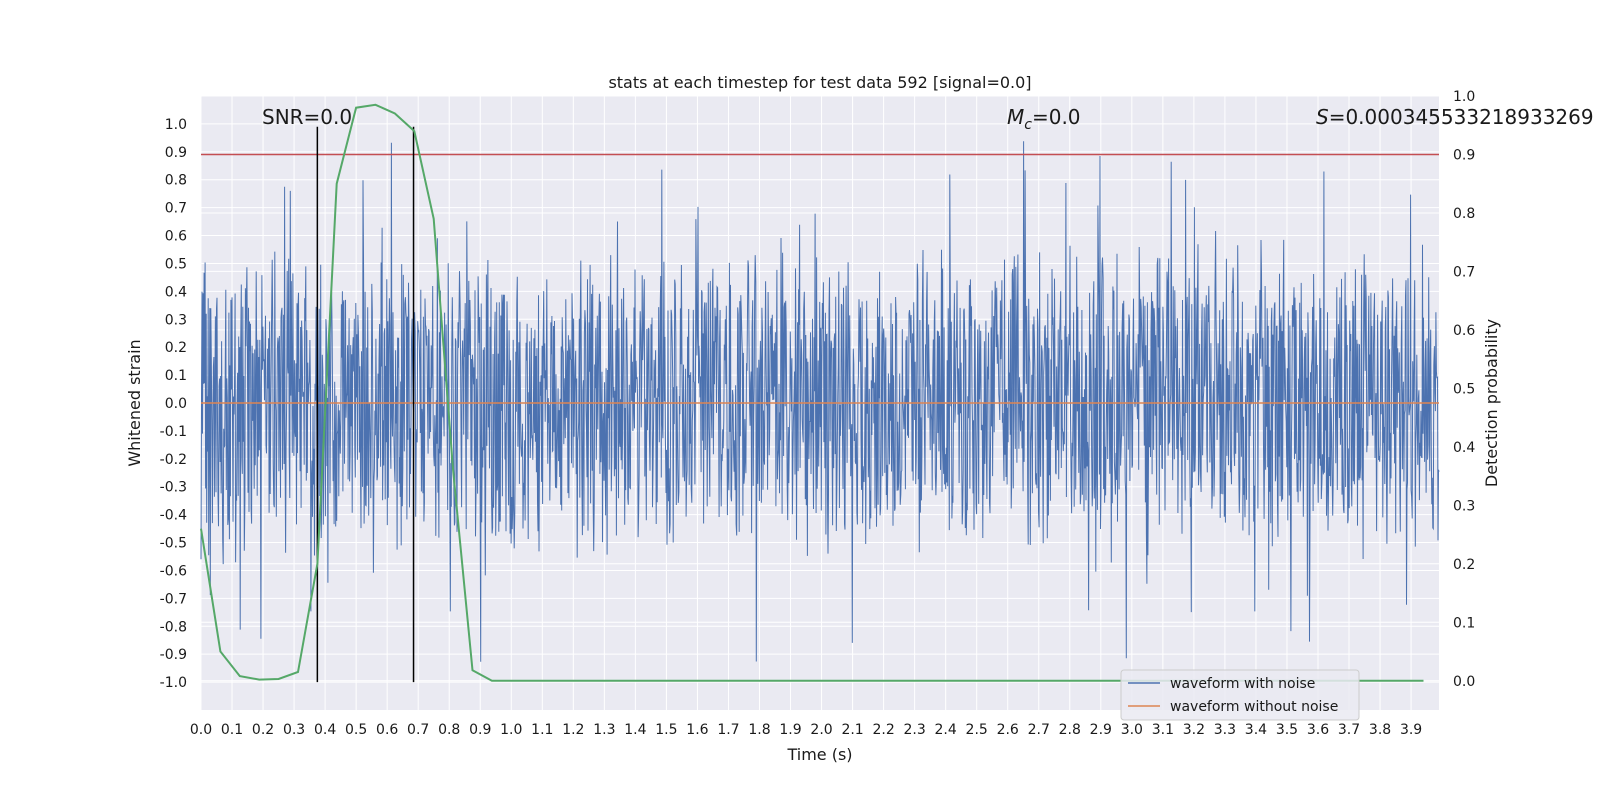 This screenshot has width=1600, height=800. I want to click on x-tick-label: 3.8, so click(1380, 730).